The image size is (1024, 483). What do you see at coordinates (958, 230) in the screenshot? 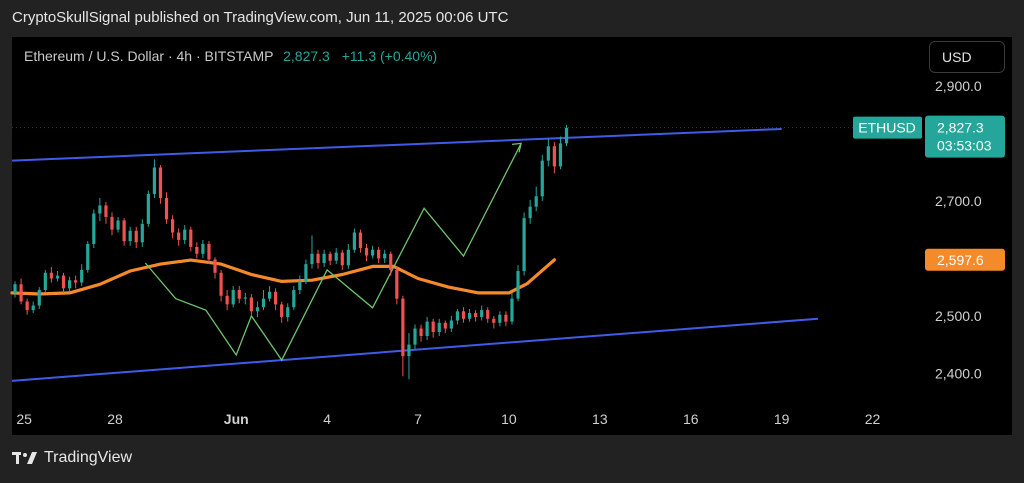
I see `y-axis-labels: 2,900.0 2,700.0 2,500.0 2,400.0` at bounding box center [958, 230].